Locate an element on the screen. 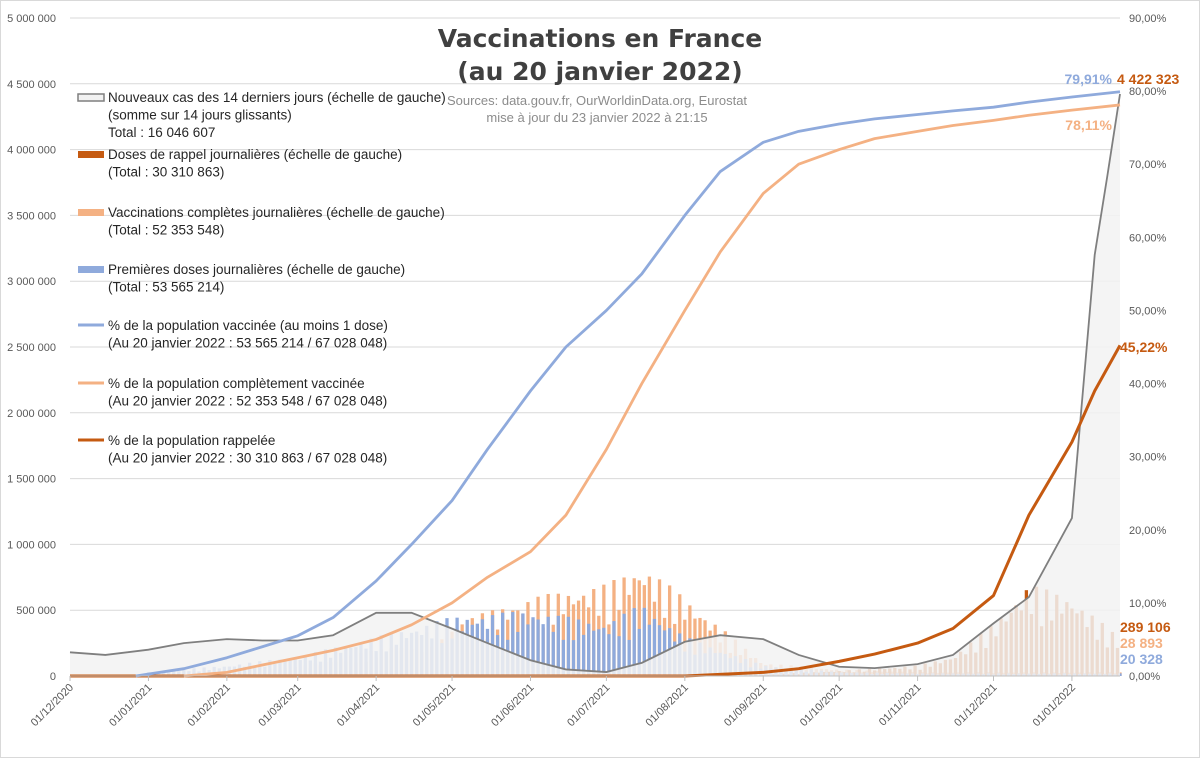 This screenshot has height=758, width=1200. y-left-tick-label: 2 500 000 is located at coordinates (31, 348).